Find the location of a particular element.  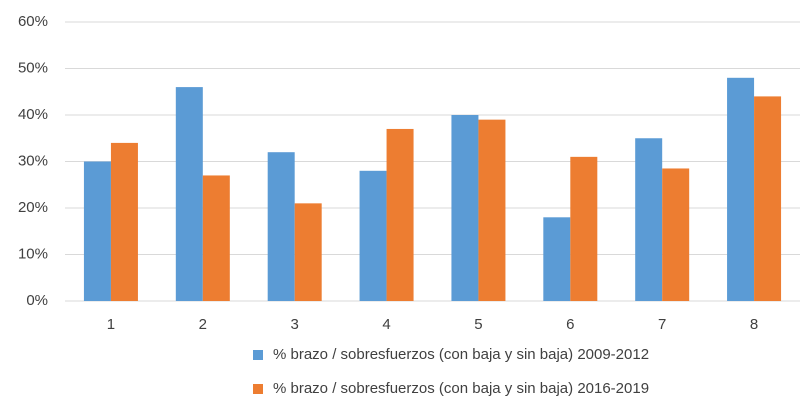

y-tick-label: 40% is located at coordinates (33, 114).